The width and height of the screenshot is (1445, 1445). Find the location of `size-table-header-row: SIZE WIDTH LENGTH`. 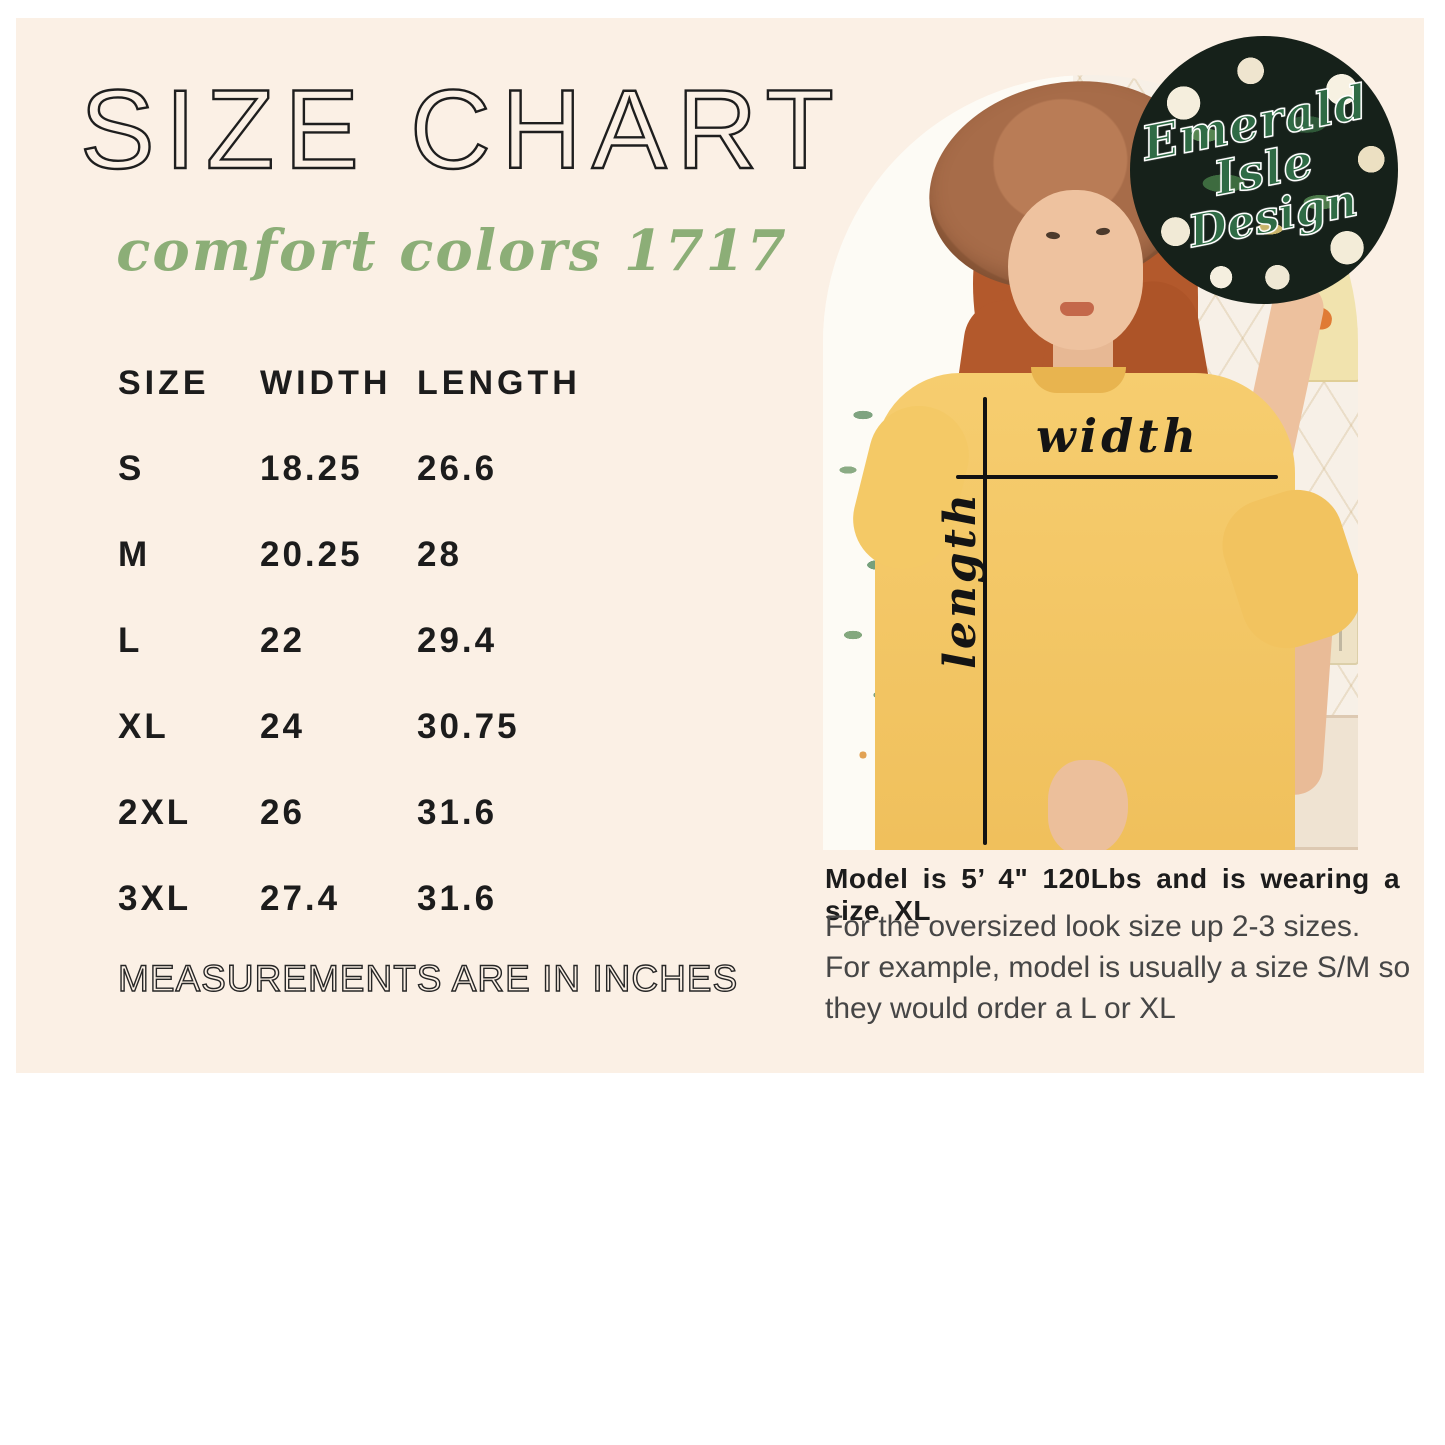

size-table-header-row: SIZE WIDTH LENGTH is located at coordinates (382, 383).